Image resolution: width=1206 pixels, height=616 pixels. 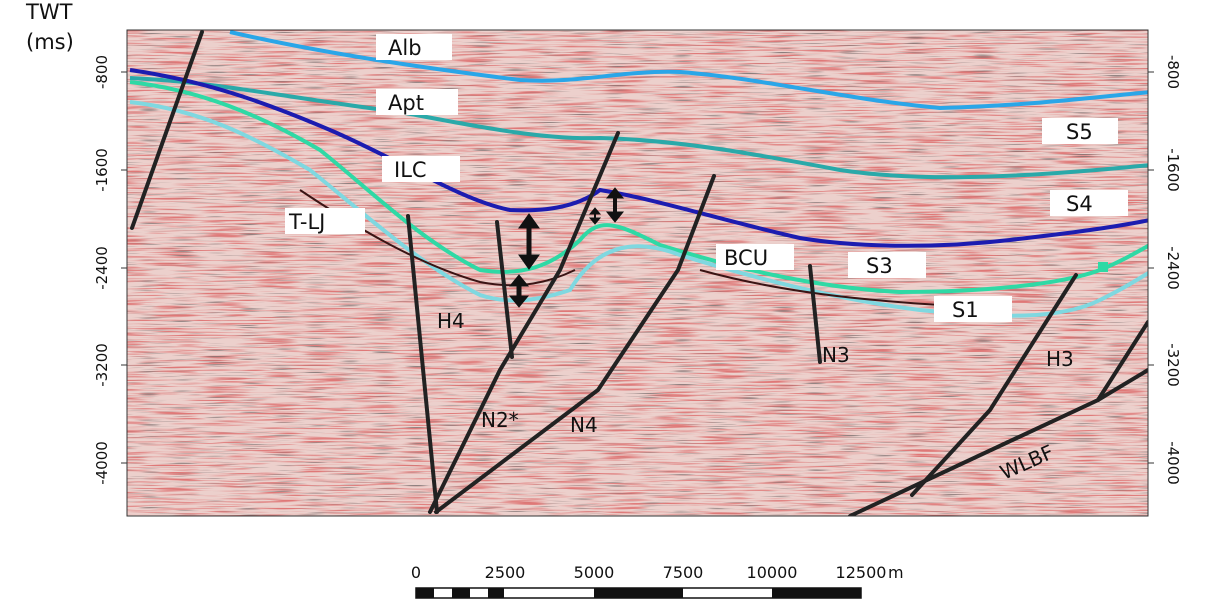 What do you see at coordinates (879, 266) in the screenshot?
I see `svg-text: S3` at bounding box center [879, 266].